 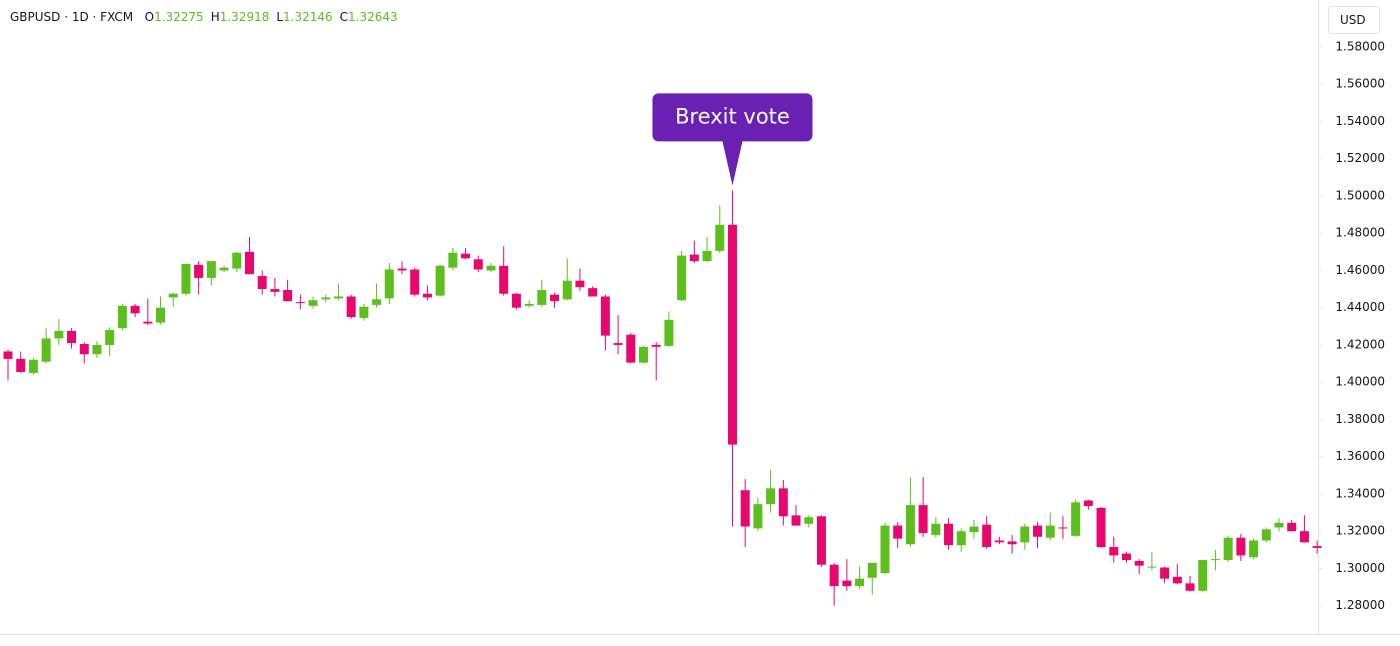 I want to click on y-tick-label: 1.44000, so click(x=1360, y=307).